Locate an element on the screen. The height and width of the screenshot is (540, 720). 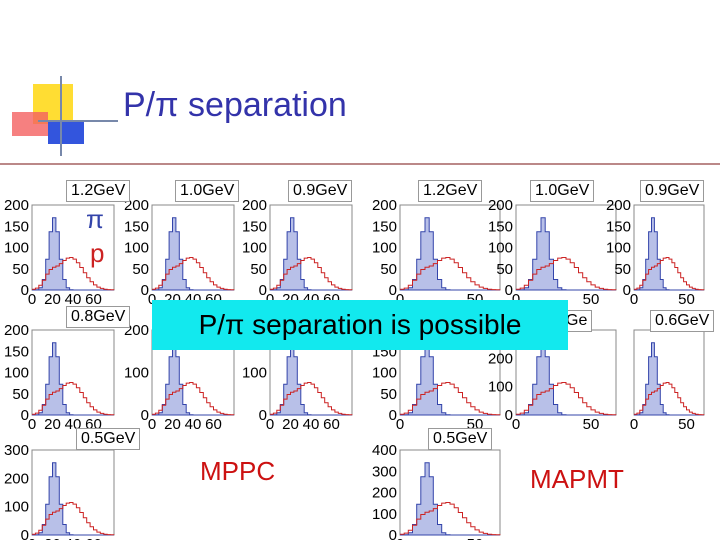
mppc-label: MPPC is located at coordinates (238, 471).